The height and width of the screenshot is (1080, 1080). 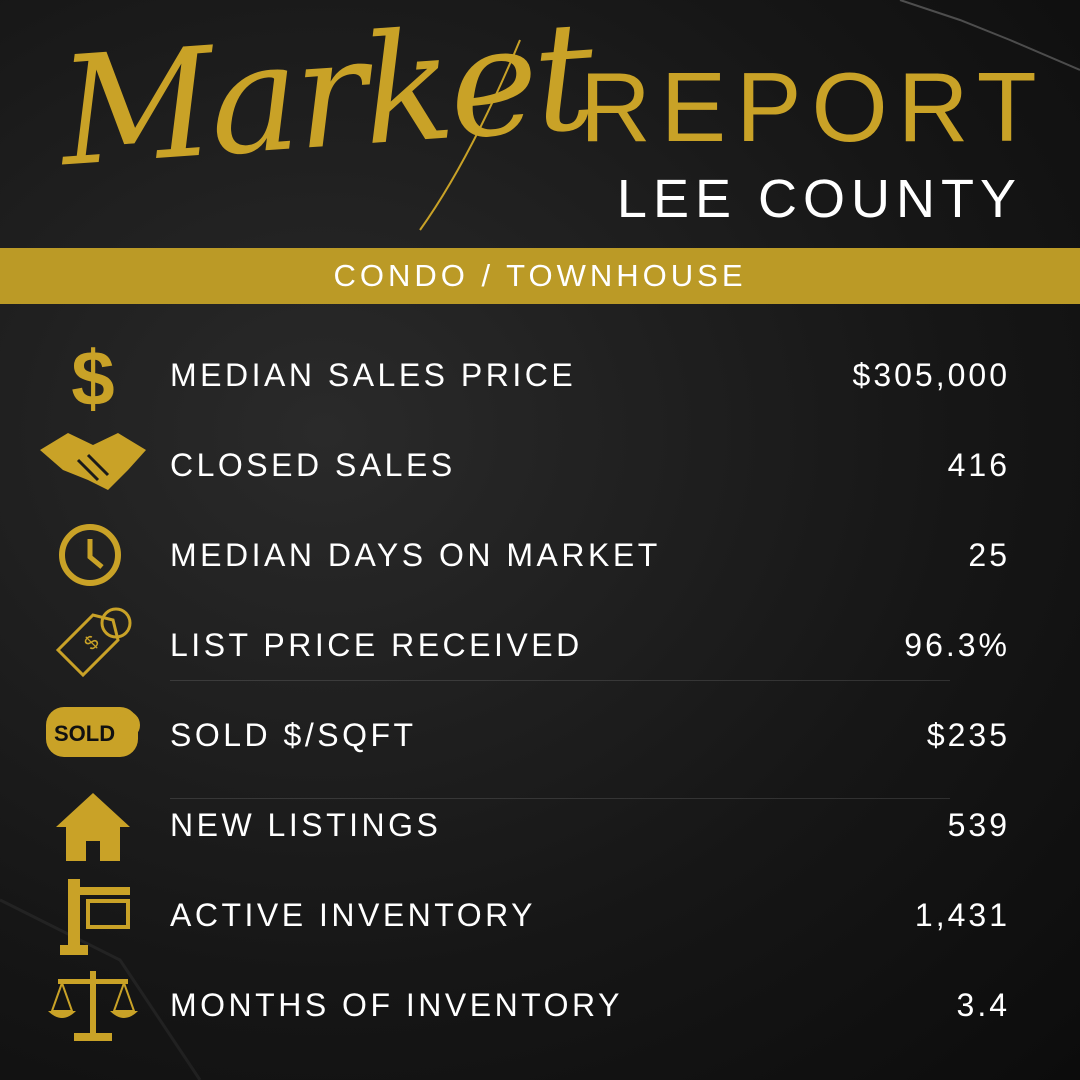 I want to click on stat-row: MEDIAN DAYS ON MARKET 25, so click(x=540, y=555).